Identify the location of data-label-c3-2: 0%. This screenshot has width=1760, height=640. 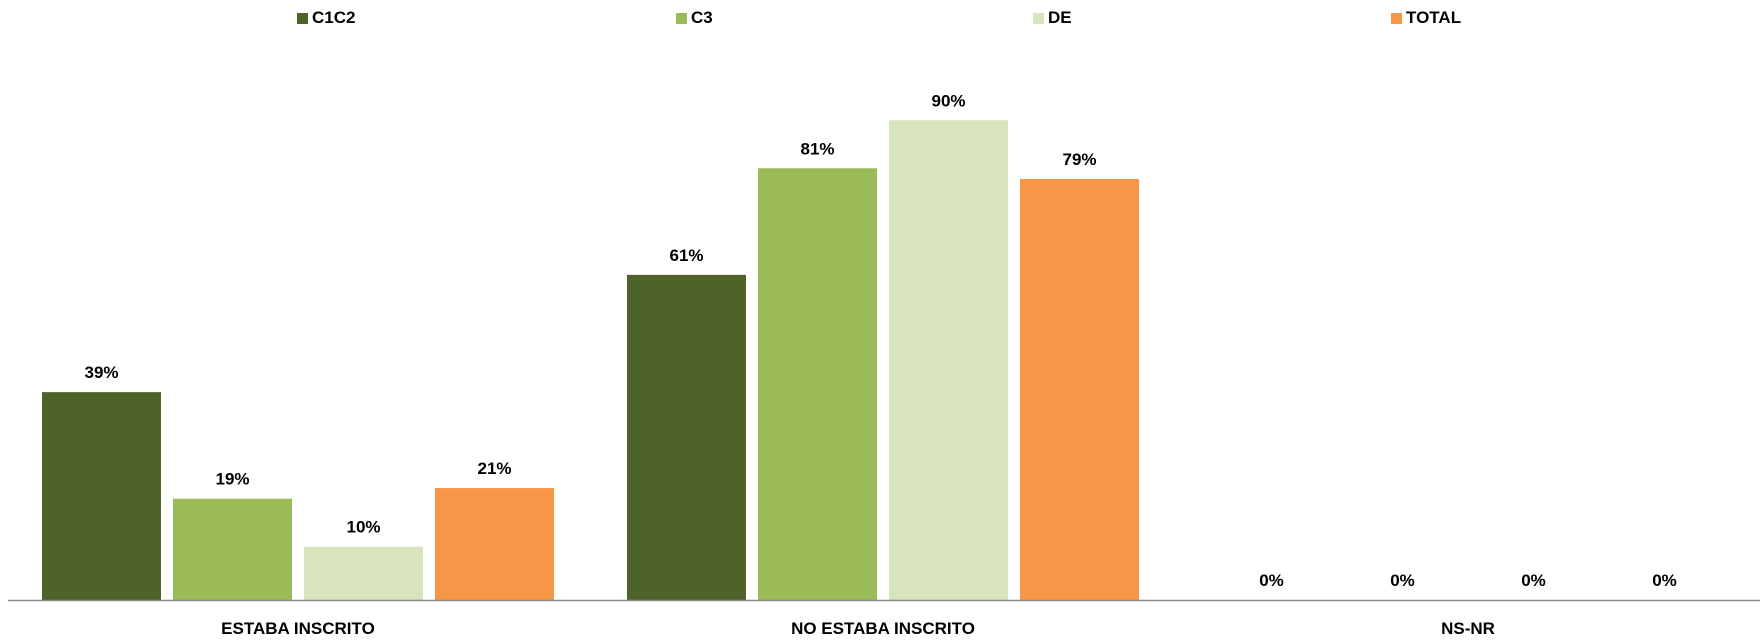
(1402, 580).